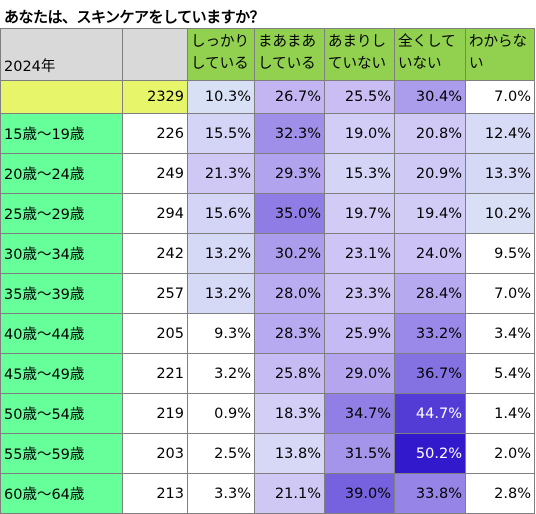 Image resolution: width=536 pixels, height=514 pixels. I want to click on cell-value: 25.9%, so click(359, 333).